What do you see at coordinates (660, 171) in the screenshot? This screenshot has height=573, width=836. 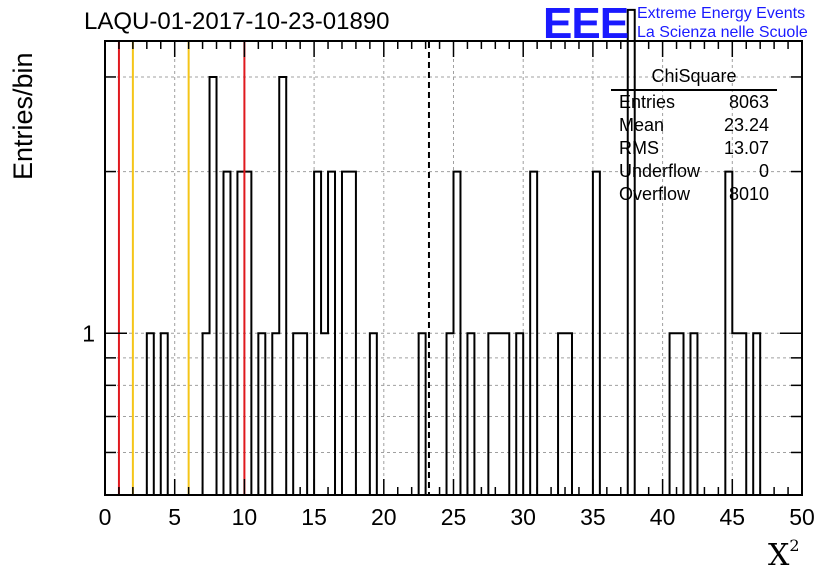 I see `stats-label: Underflow` at bounding box center [660, 171].